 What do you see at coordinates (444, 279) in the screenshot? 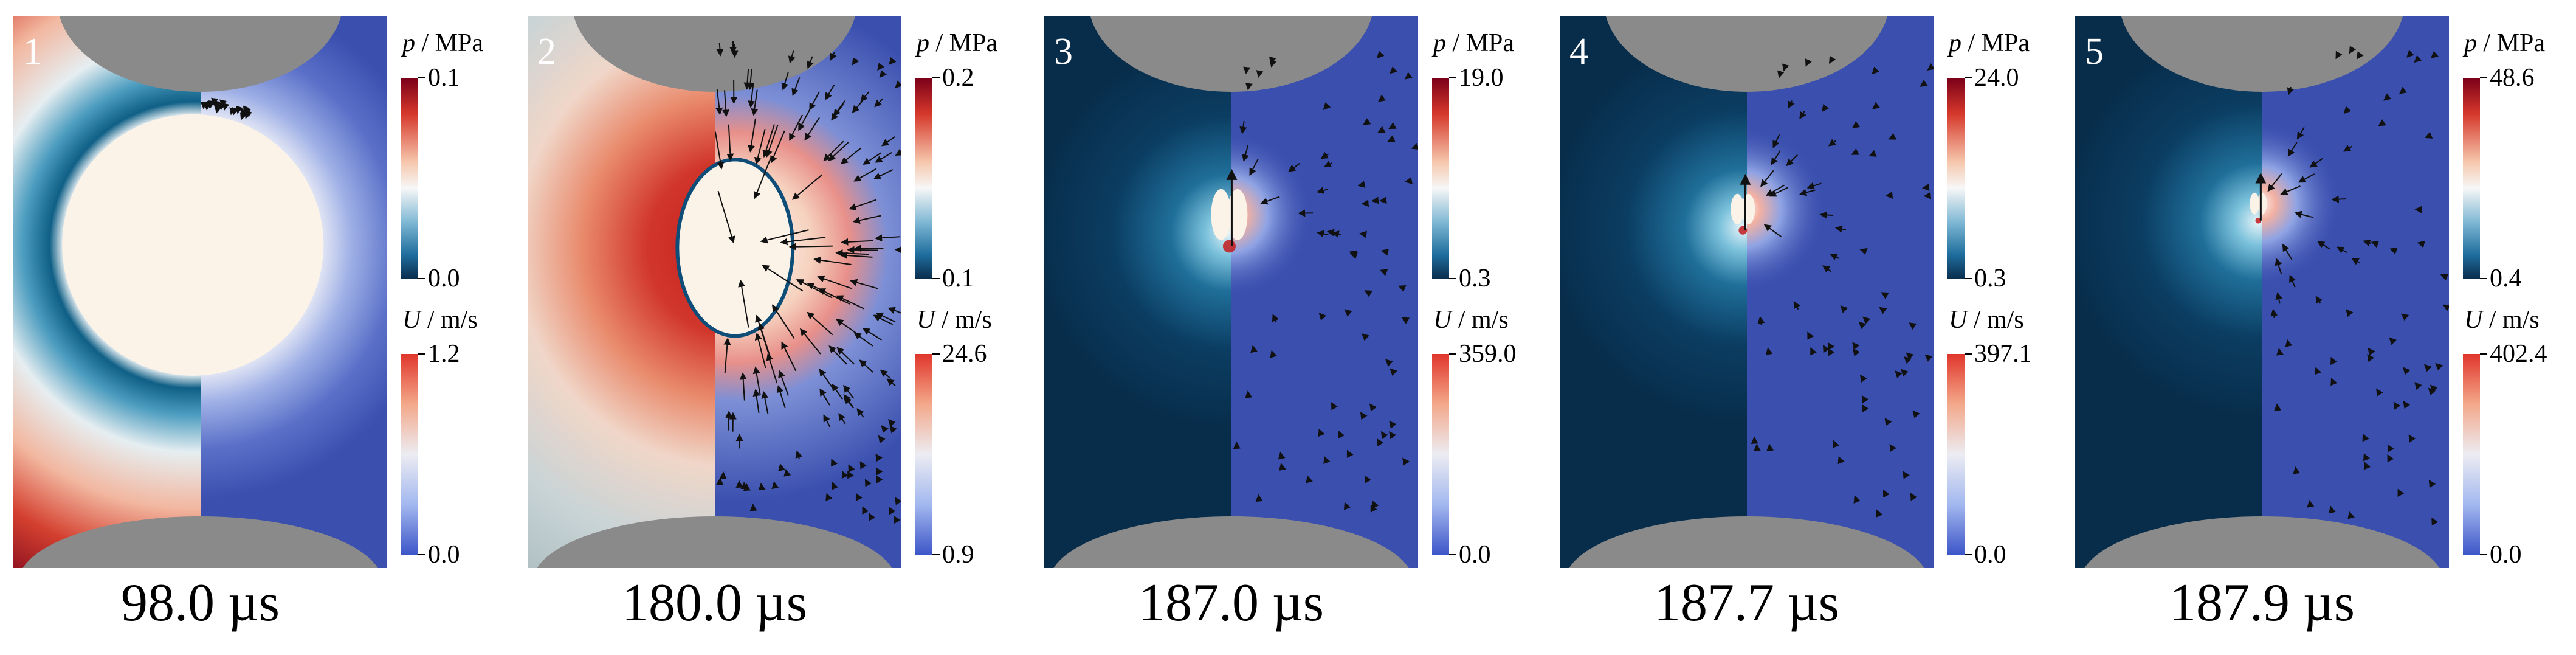
I see `pressure-min-label: 0.0` at bounding box center [444, 279].